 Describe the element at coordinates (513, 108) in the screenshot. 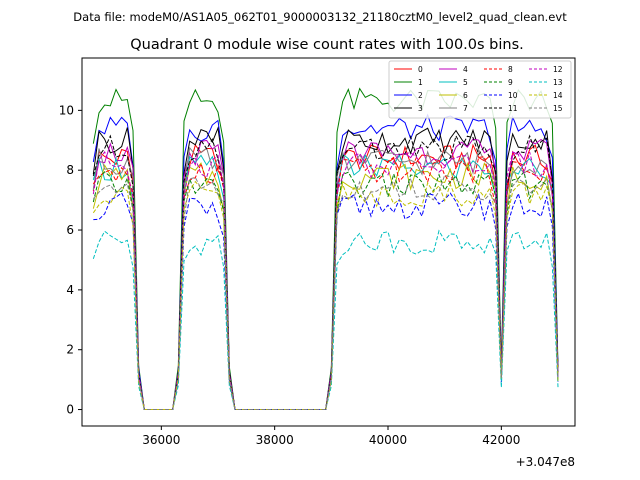

I see `legend-label-11: 11` at that location.